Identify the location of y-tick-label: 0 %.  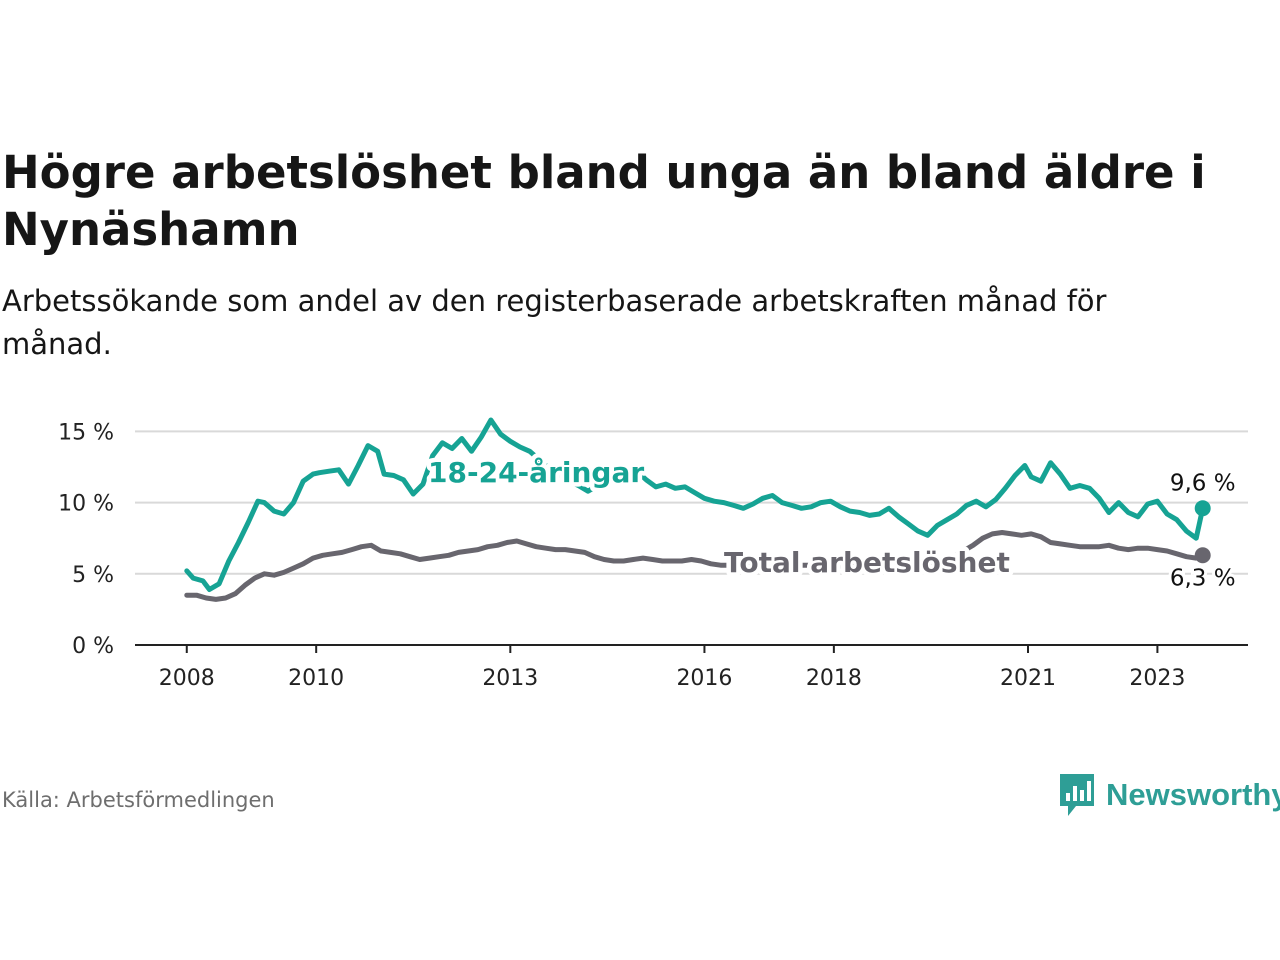
(93, 646).